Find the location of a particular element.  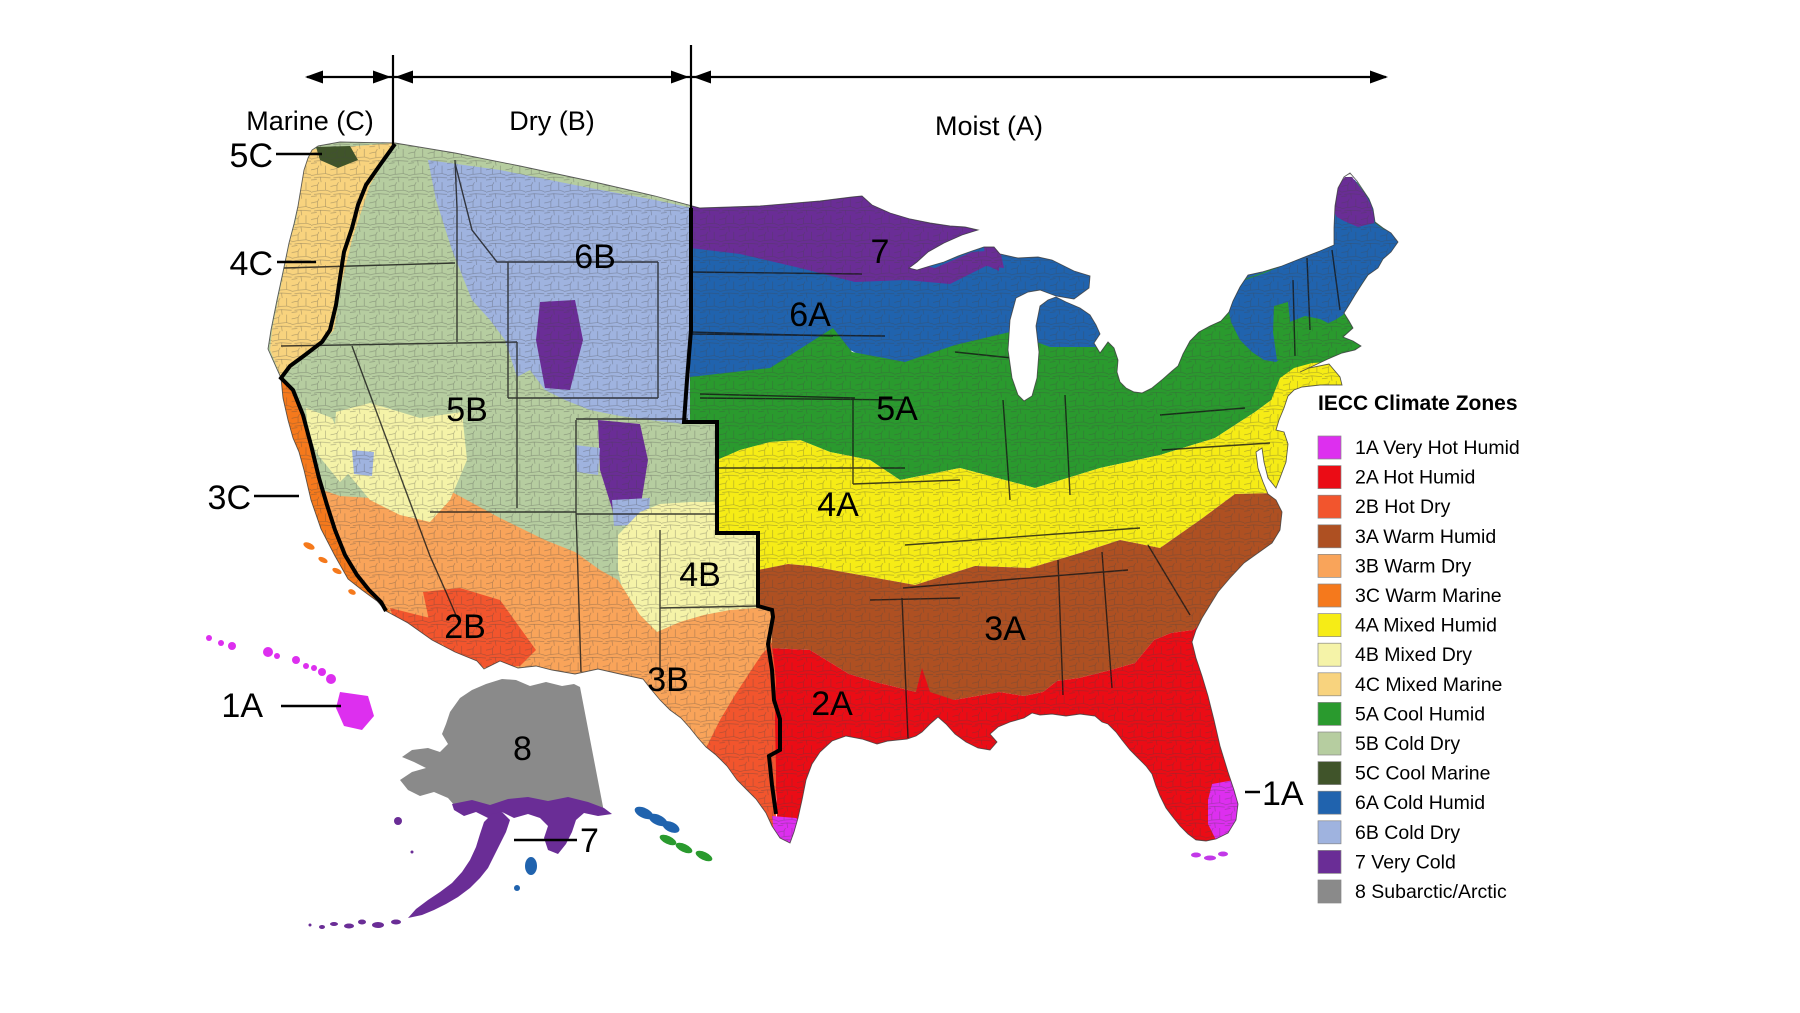

svg-text: 8 is located at coordinates (522, 749).